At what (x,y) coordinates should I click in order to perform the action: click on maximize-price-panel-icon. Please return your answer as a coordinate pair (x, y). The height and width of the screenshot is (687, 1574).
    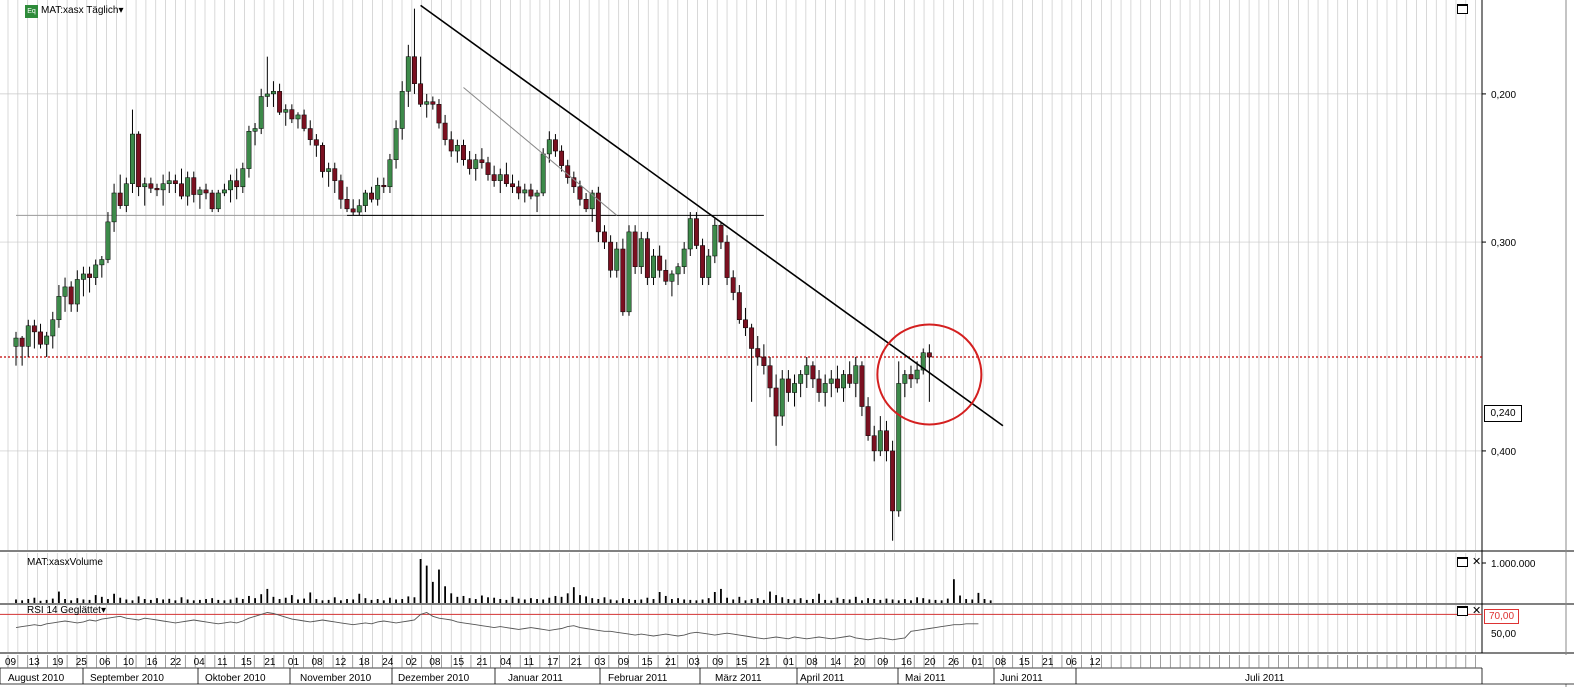
    Looking at the image, I should click on (1462, 9).